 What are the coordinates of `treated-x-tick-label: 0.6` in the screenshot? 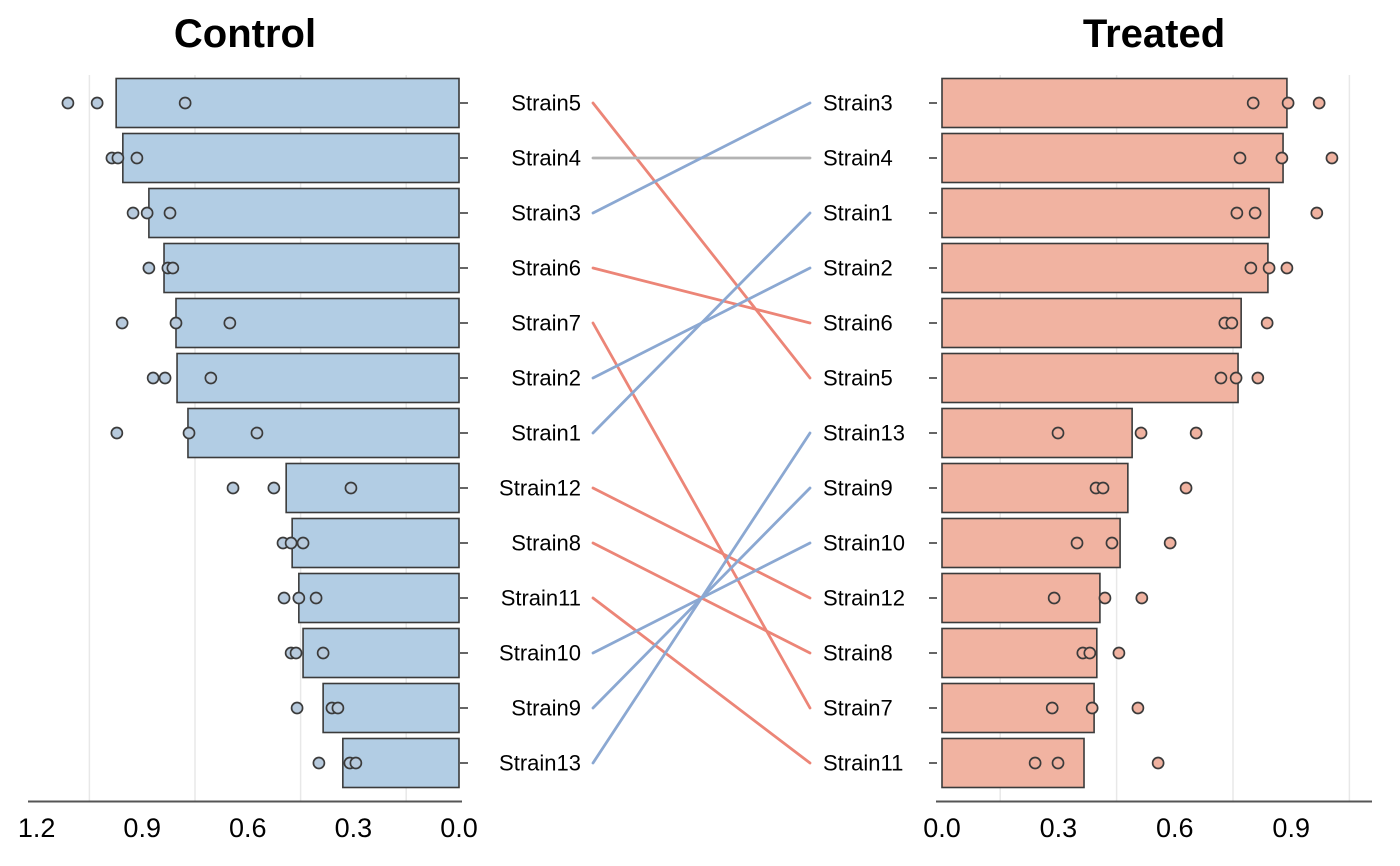 It's located at (1175, 828).